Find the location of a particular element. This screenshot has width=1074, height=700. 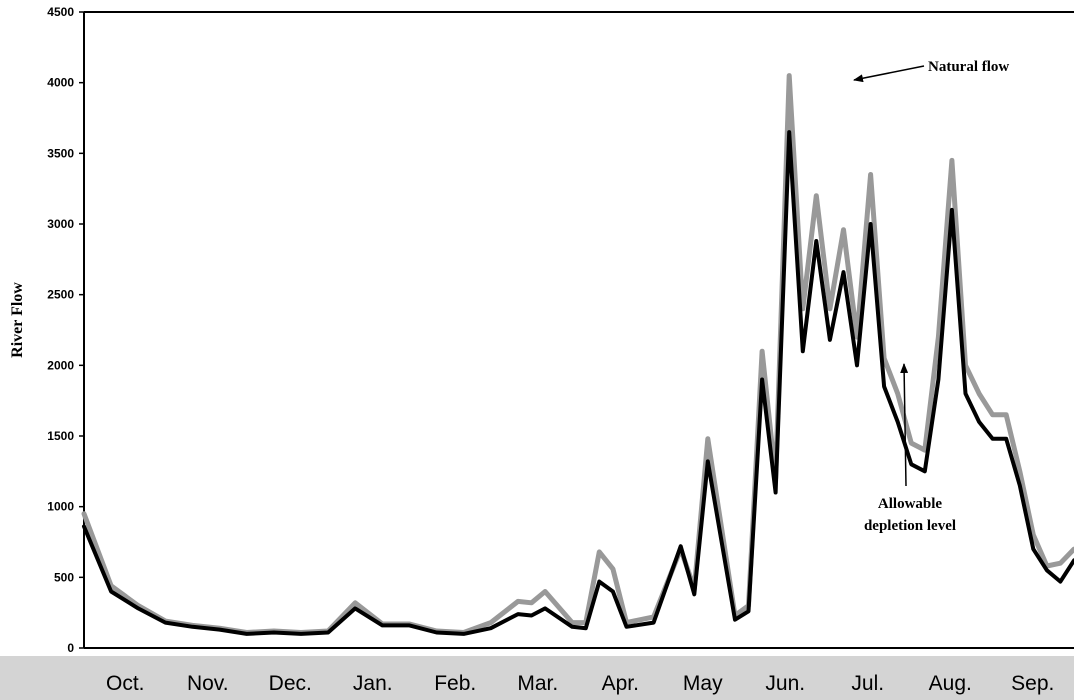

y-tick-label: 3000 is located at coordinates (60, 224).